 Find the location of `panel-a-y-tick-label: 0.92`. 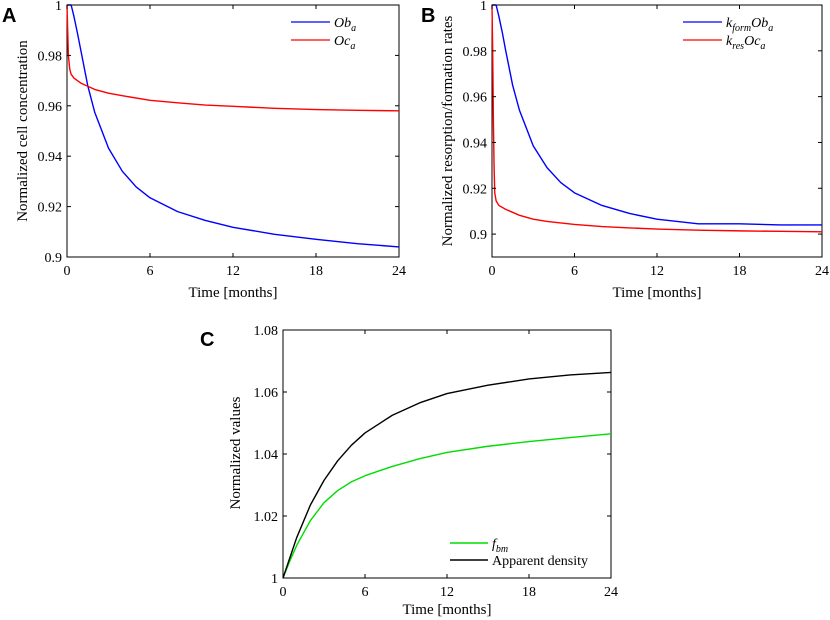

panel-a-y-tick-label: 0.92 is located at coordinates (50, 208).